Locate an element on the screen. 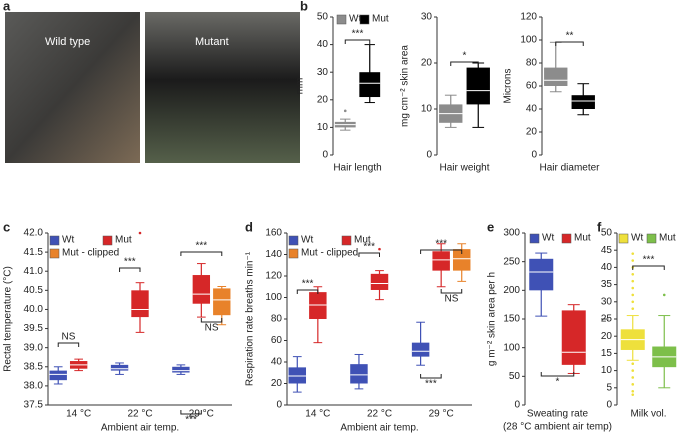 The width and height of the screenshot is (685, 435). x-axis-label: Hair length is located at coordinates (357, 168).